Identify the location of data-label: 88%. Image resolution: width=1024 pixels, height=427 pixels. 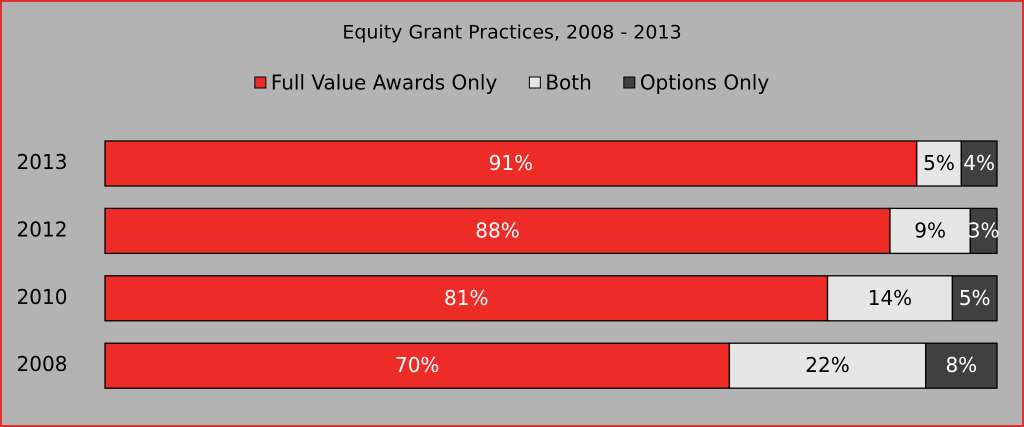
(497, 230).